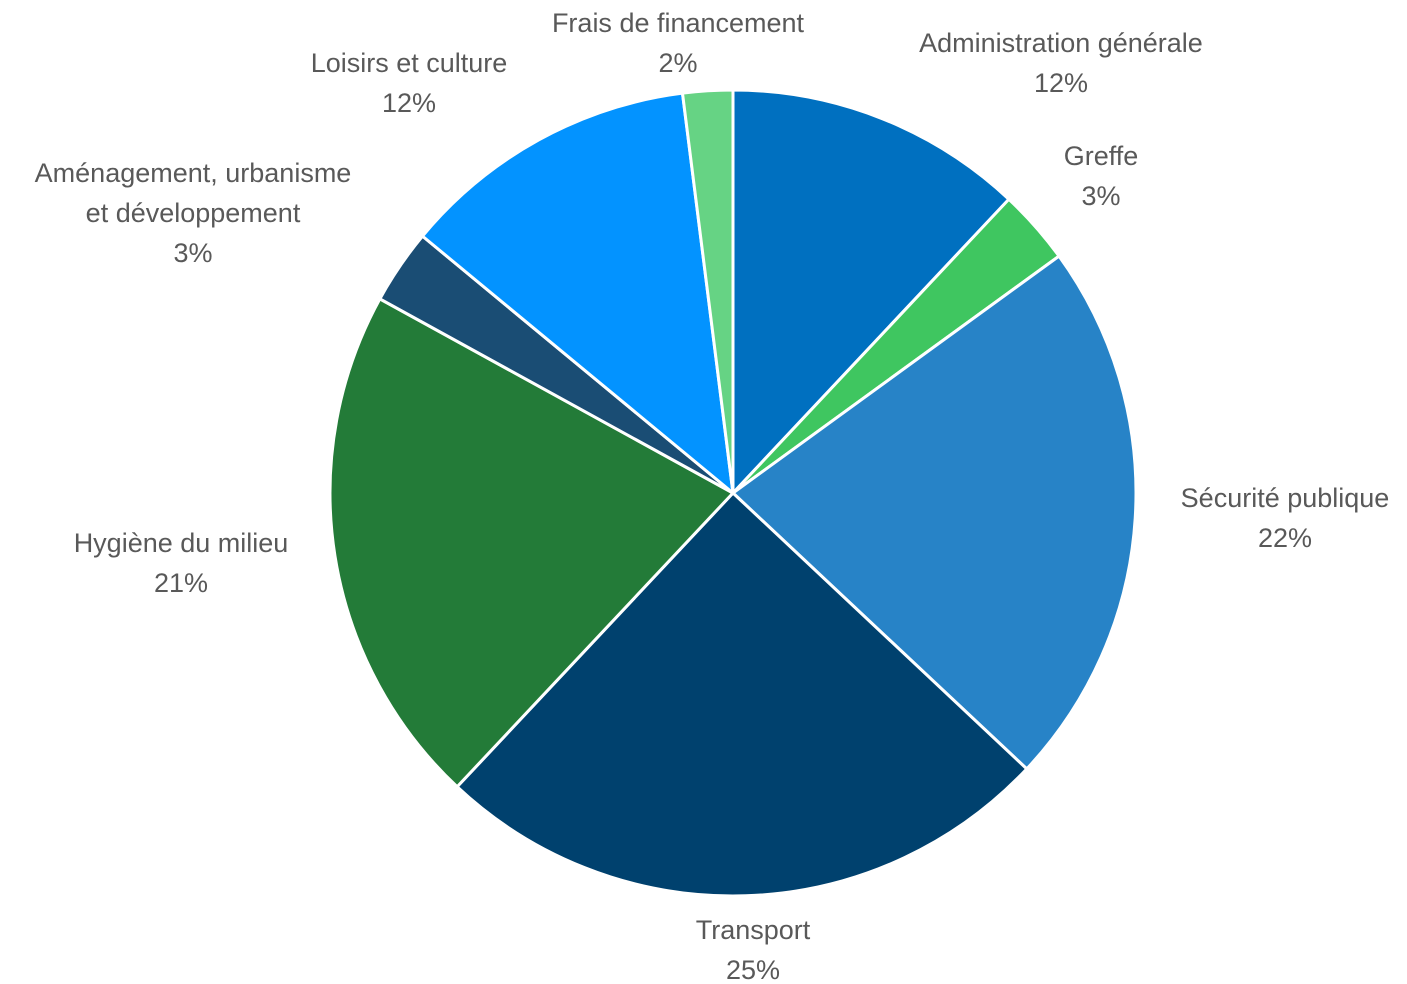 Image resolution: width=1407 pixels, height=984 pixels. Describe the element at coordinates (1101, 176) in the screenshot. I see `data-label-greffe: Greffe 3%` at that location.